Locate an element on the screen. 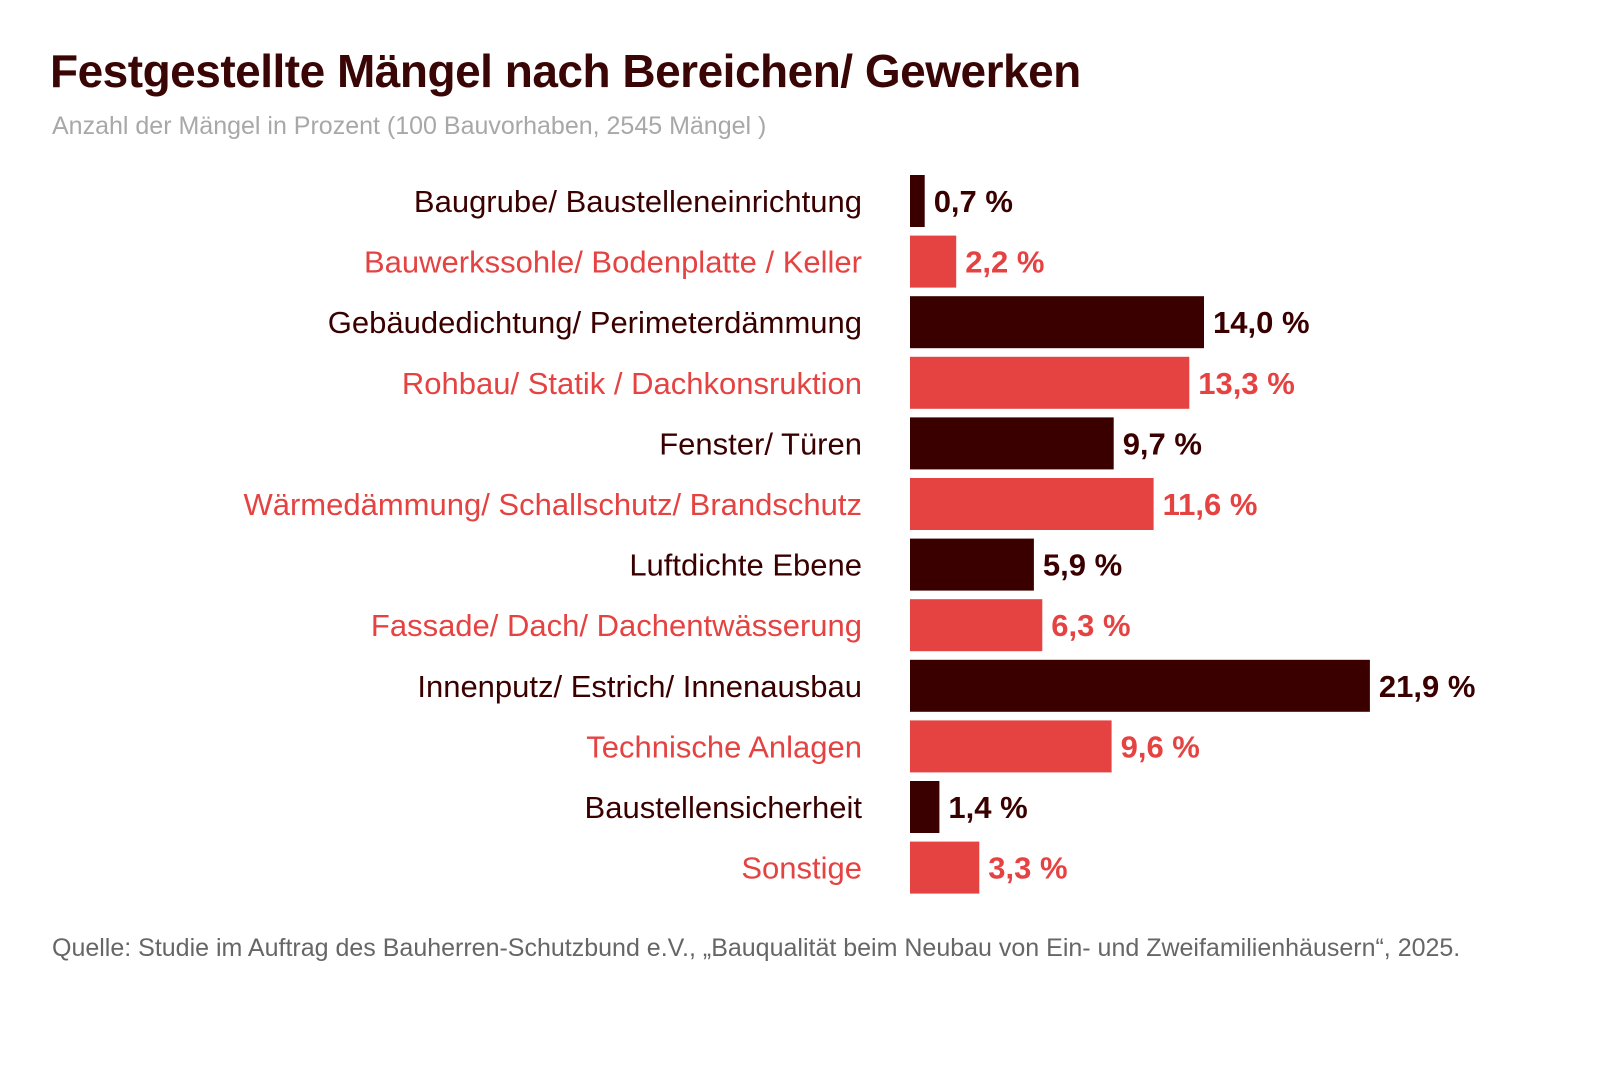  bar-row: Baustellensicherheit 1,4 % is located at coordinates (806, 807).